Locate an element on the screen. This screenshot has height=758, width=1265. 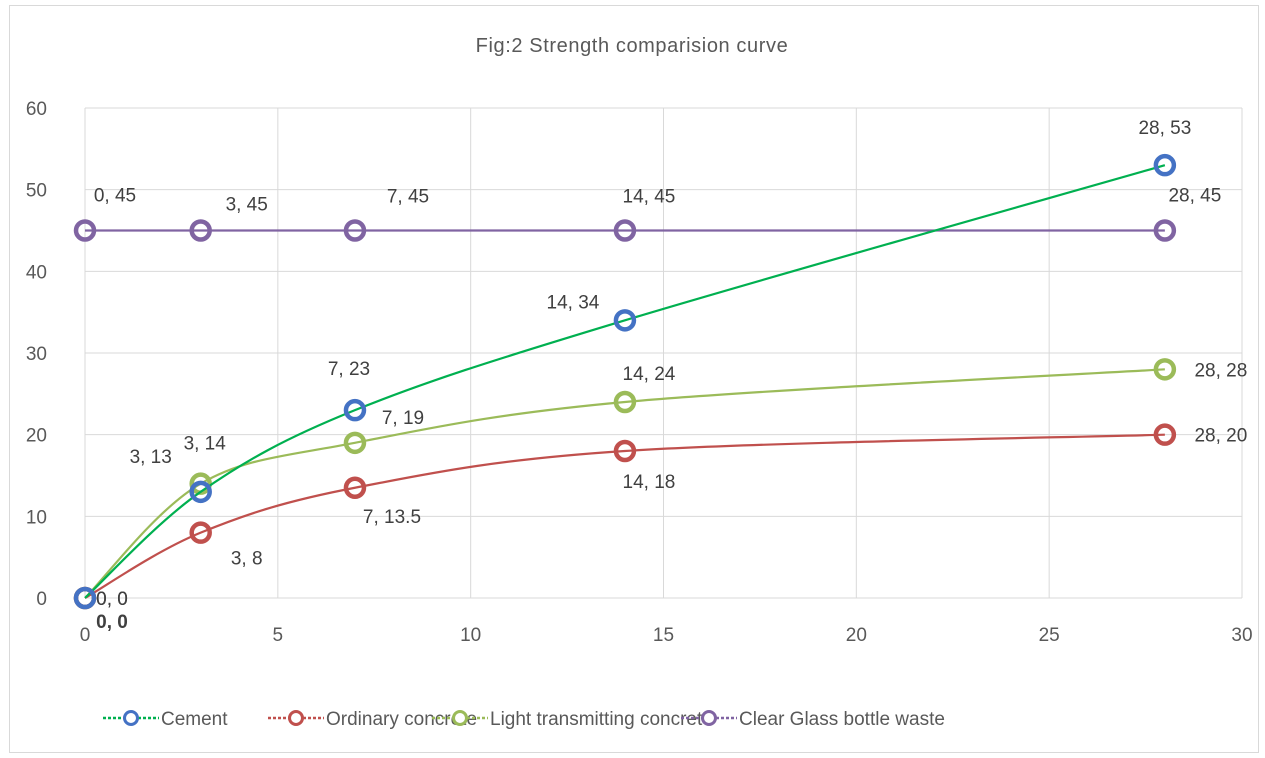
y-tick-label: 10 is located at coordinates (36, 517).